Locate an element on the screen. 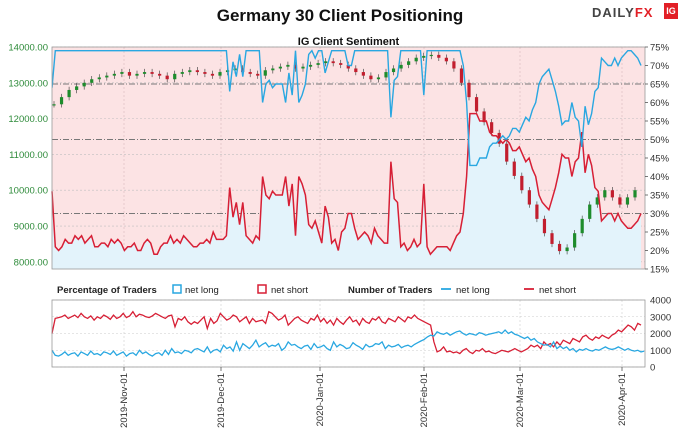  date-tick-label: 2019-Dec-01 is located at coordinates (221, 400).